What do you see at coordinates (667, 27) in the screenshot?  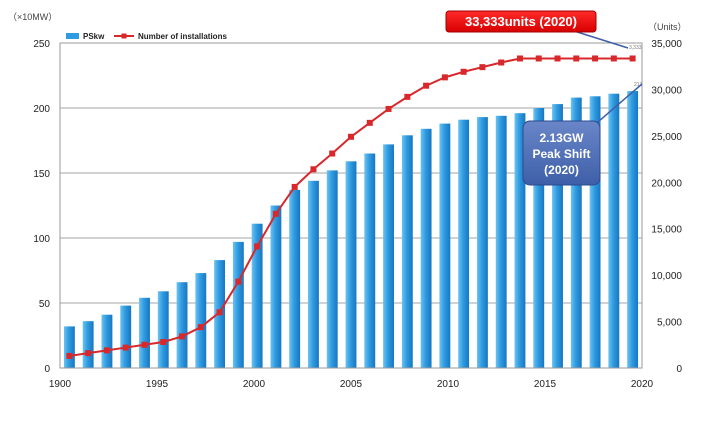 I see `y-right-unit-label: （Units）` at bounding box center [667, 27].